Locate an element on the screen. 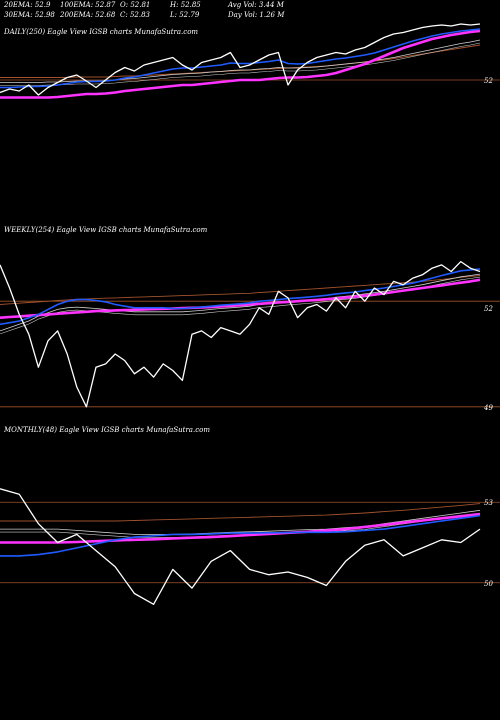 The image size is (500, 720). series-ema-blue-monthly is located at coordinates (240, 535).